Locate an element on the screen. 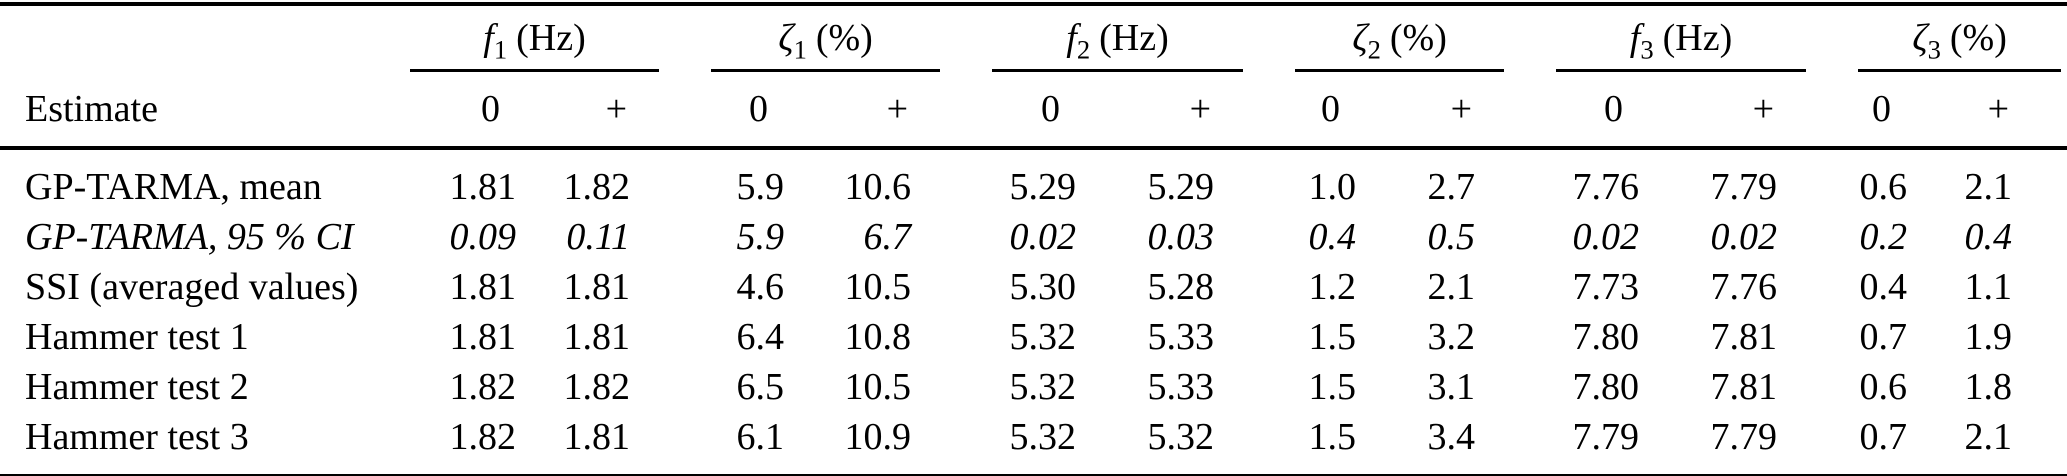  col-header-f3-0: 0 is located at coordinates (1606, 111).